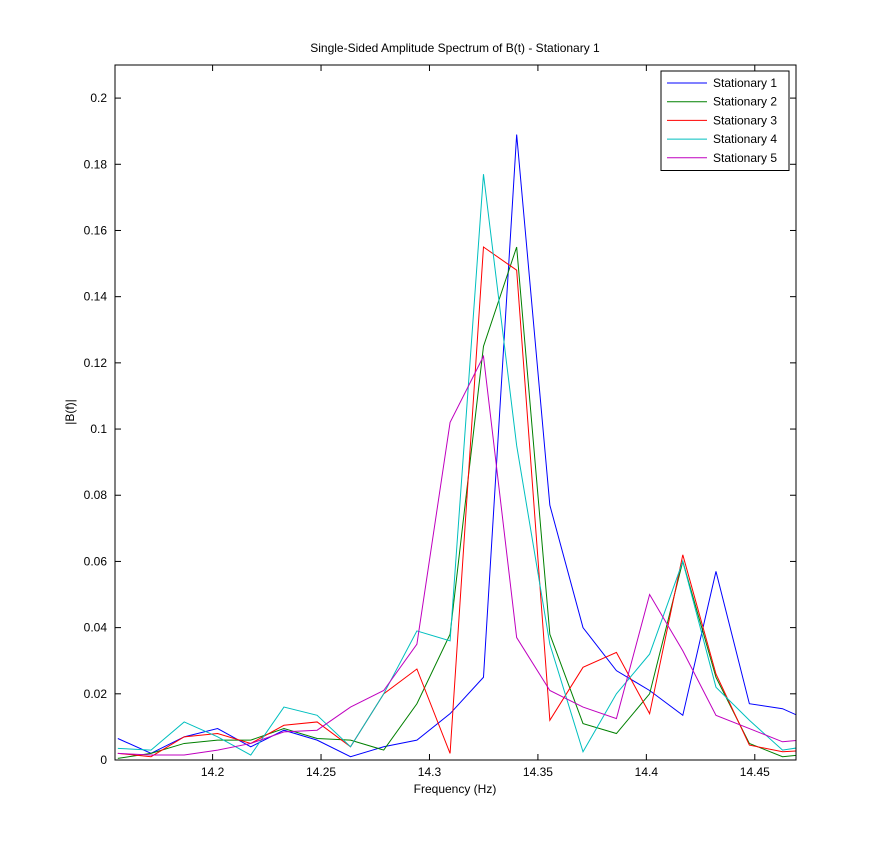 The image size is (879, 854). I want to click on y-tick-label: 0.2, so click(98, 98).